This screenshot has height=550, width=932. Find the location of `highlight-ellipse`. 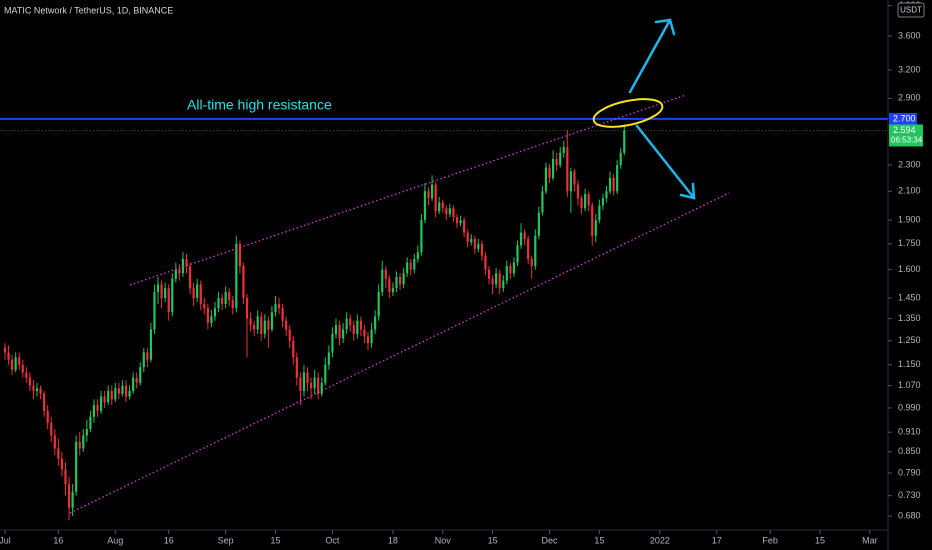

highlight-ellipse is located at coordinates (628, 113).